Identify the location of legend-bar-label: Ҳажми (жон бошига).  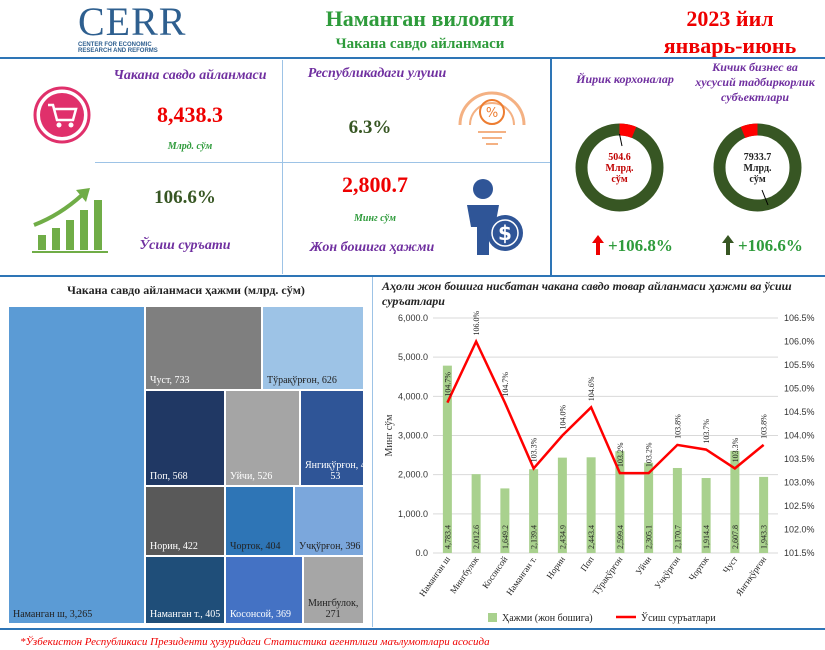
(547, 618).